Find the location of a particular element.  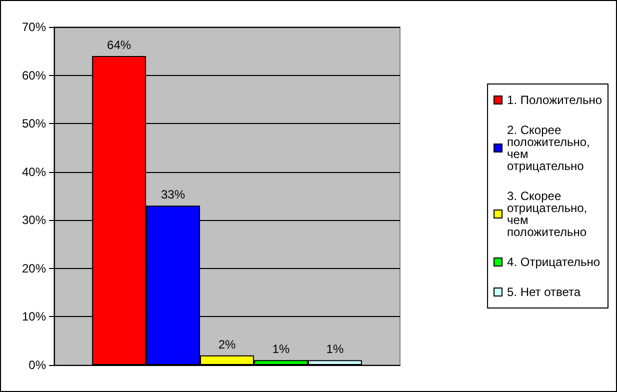

data-label: 64% is located at coordinates (119, 45).